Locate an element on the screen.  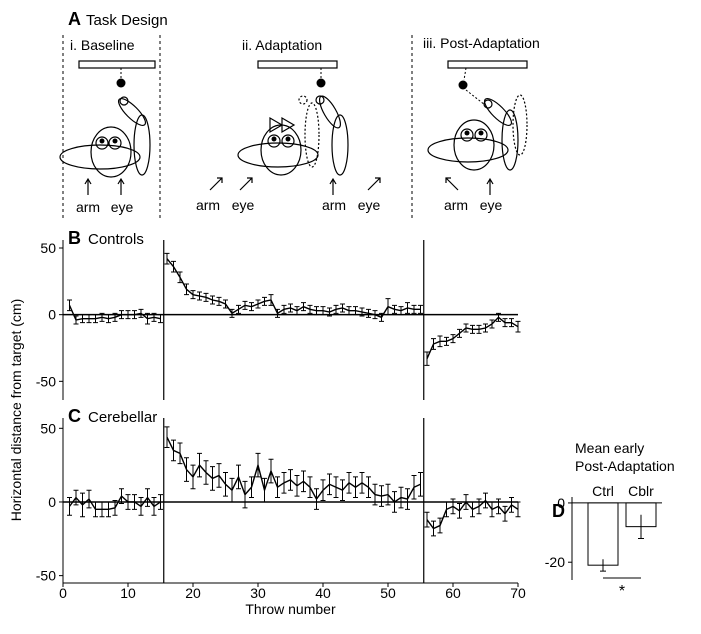
x-tick-label: 60 is located at coordinates (453, 593).